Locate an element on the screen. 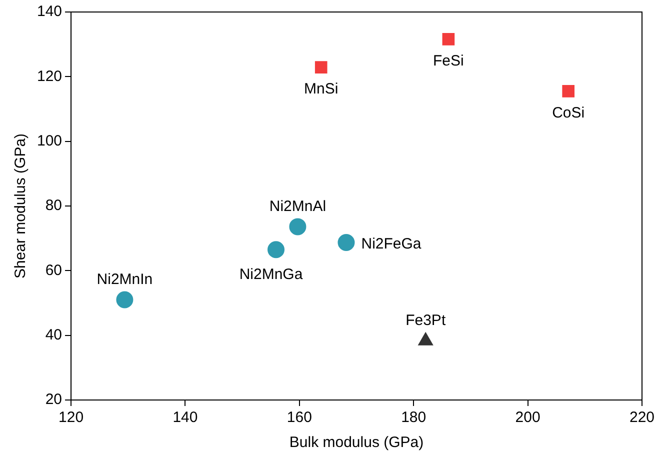  annotation: CoSi is located at coordinates (568, 113).